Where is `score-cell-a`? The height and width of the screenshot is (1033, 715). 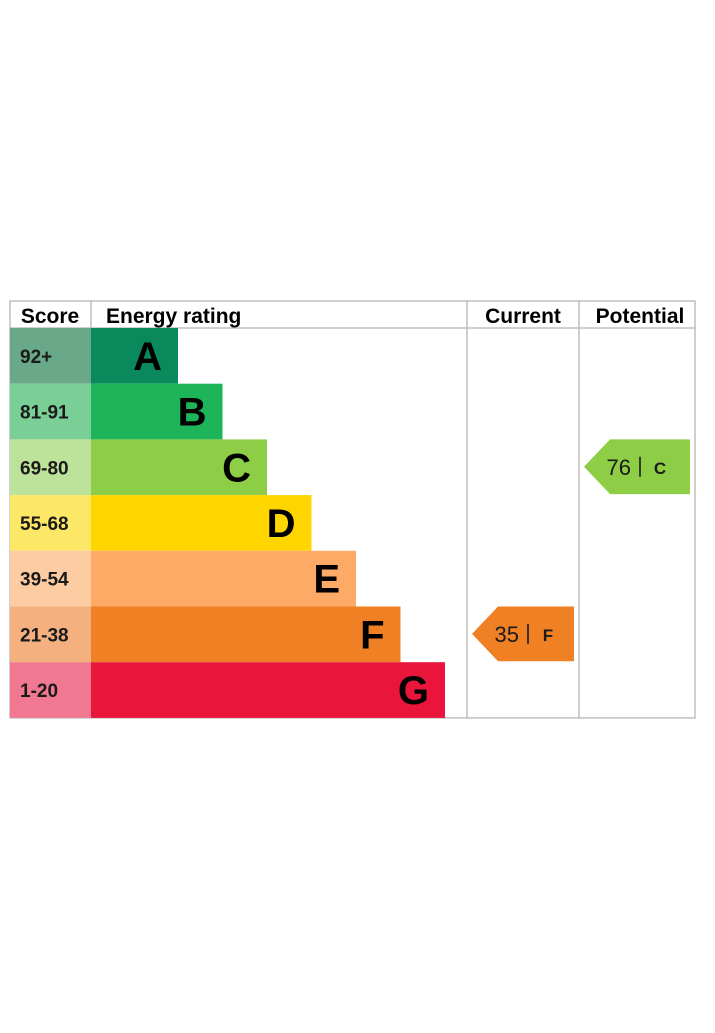
score-cell-a is located at coordinates (50, 356).